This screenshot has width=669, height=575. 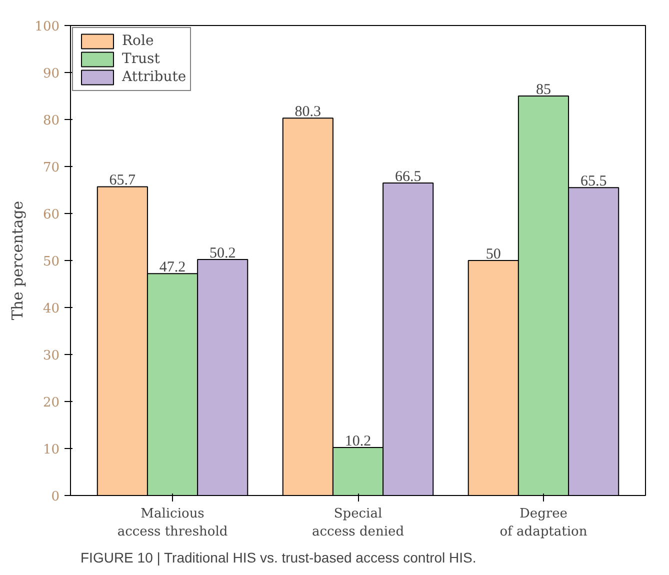 I want to click on y-tick-label: 90, so click(x=51, y=74).